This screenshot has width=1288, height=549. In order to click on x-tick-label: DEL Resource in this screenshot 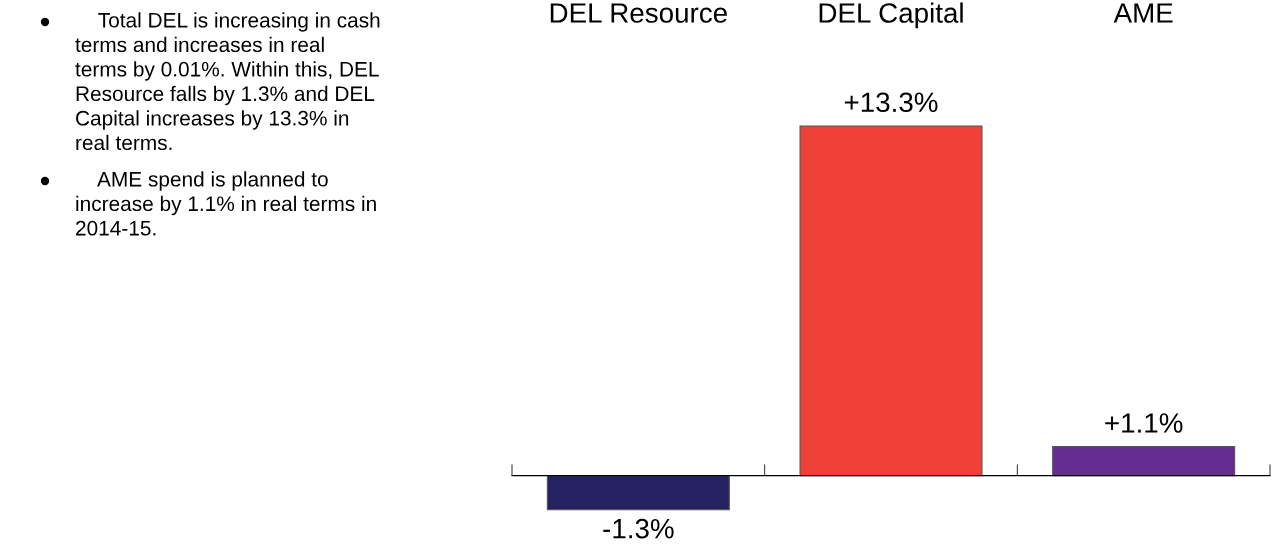, I will do `click(638, 13)`.